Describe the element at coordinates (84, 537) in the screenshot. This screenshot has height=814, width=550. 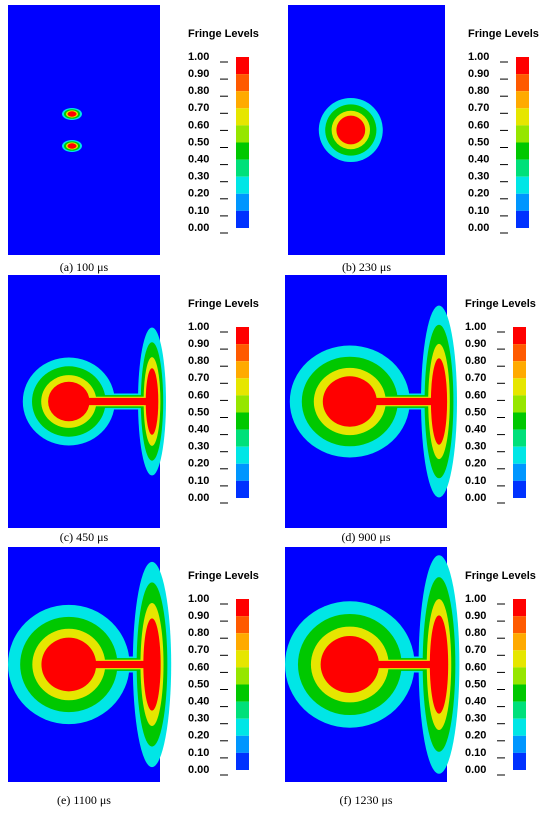
I see `caption: (c) 450 μs` at that location.